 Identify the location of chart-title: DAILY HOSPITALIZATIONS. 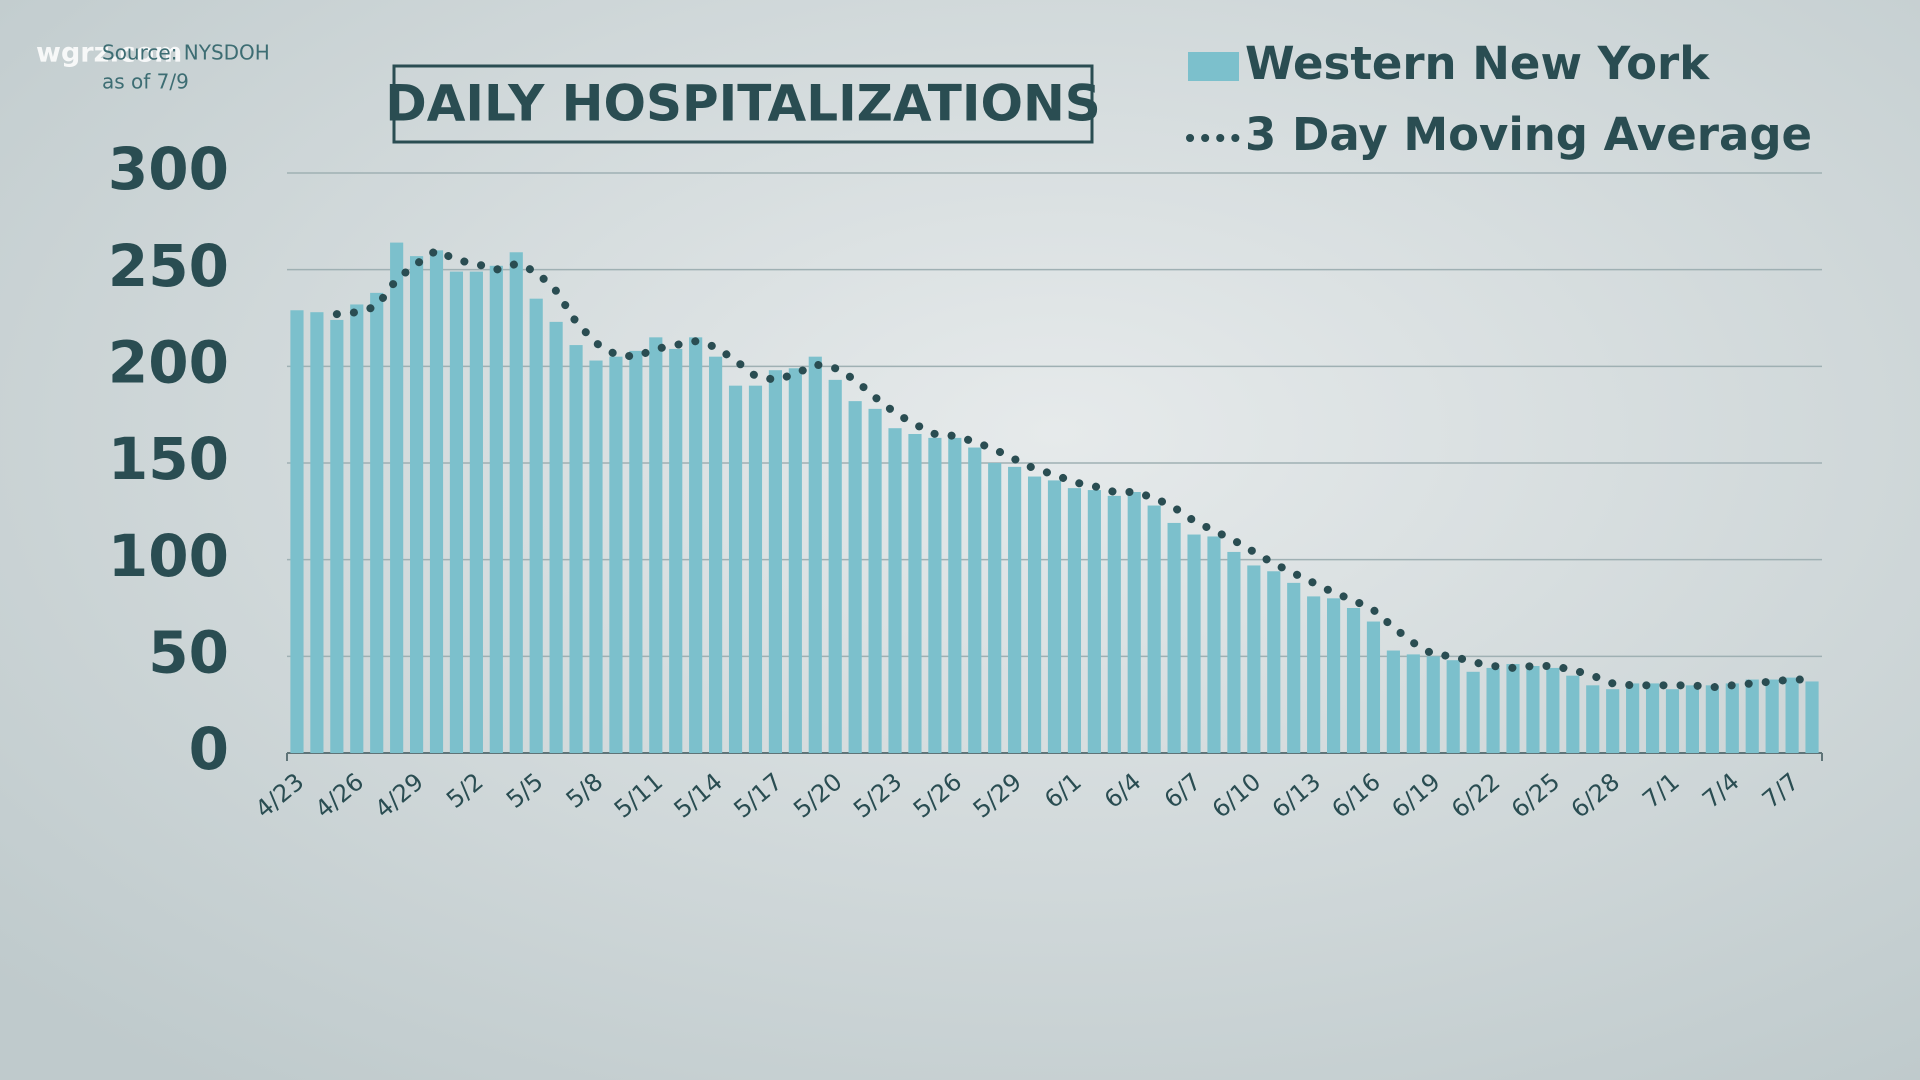
(743, 104).